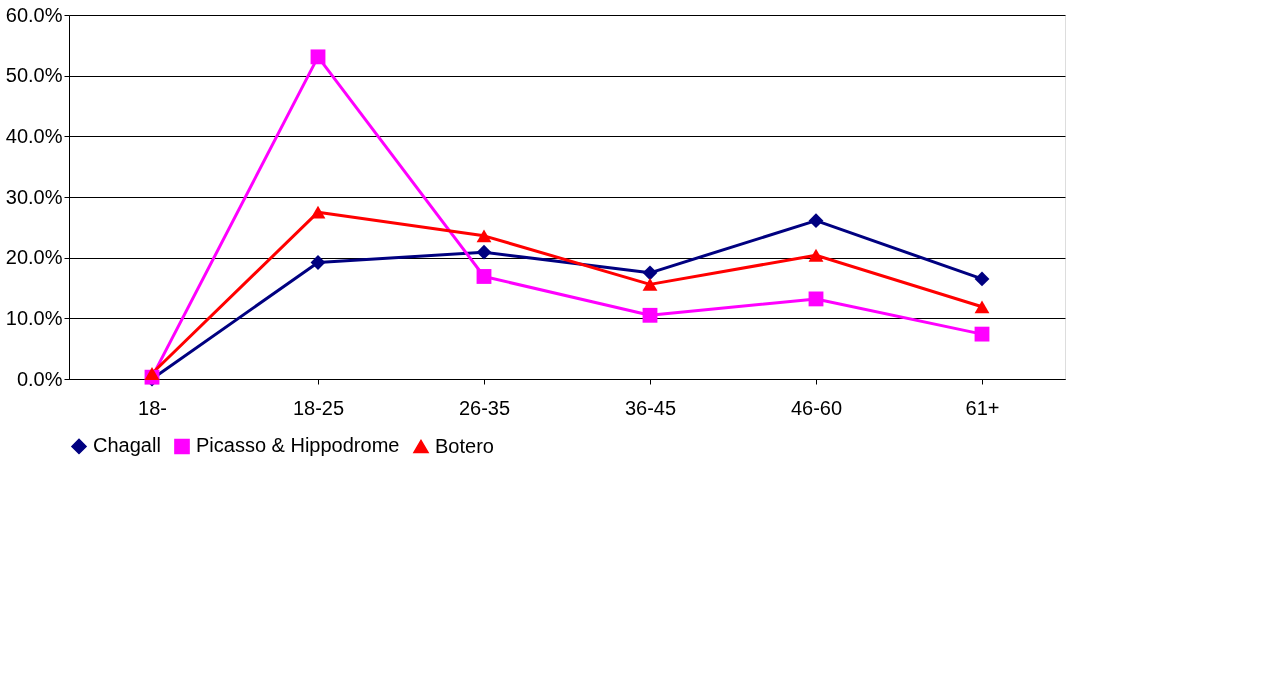 Image resolution: width=1268 pixels, height=684 pixels. Describe the element at coordinates (34, 317) in the screenshot. I see `y-tick-label: 10.0%` at that location.